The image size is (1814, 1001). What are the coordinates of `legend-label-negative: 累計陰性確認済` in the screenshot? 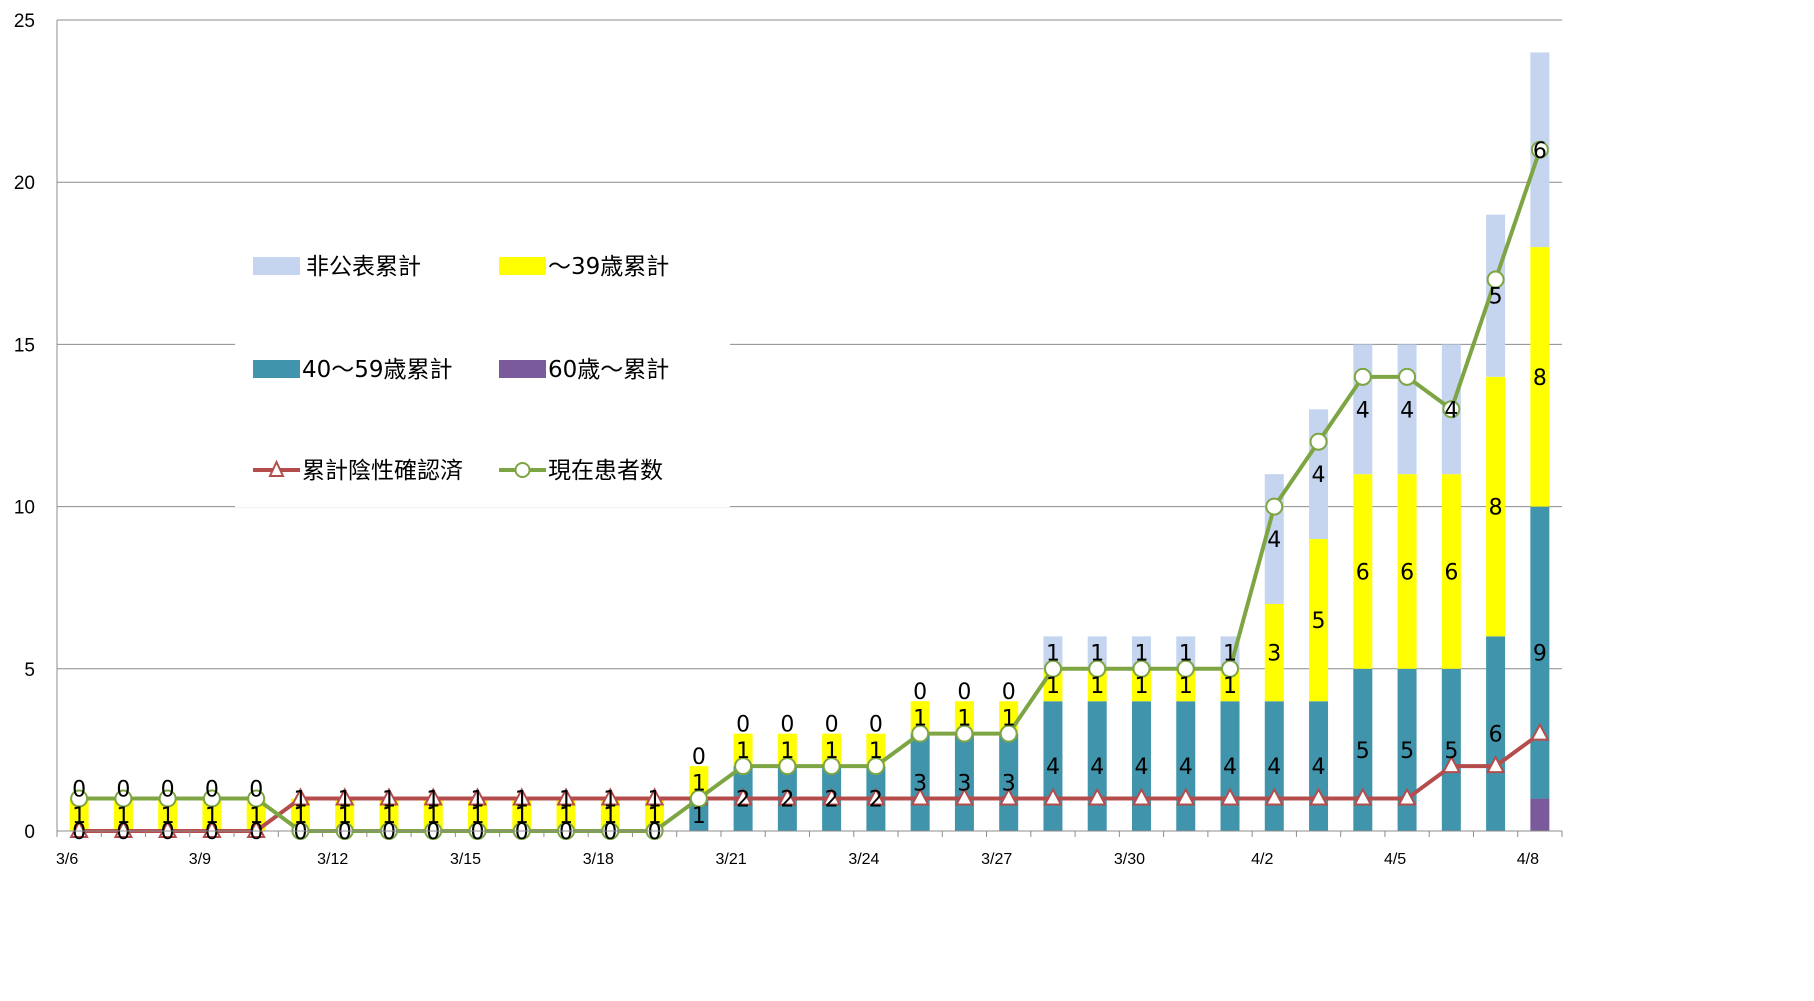 It's located at (382, 471).